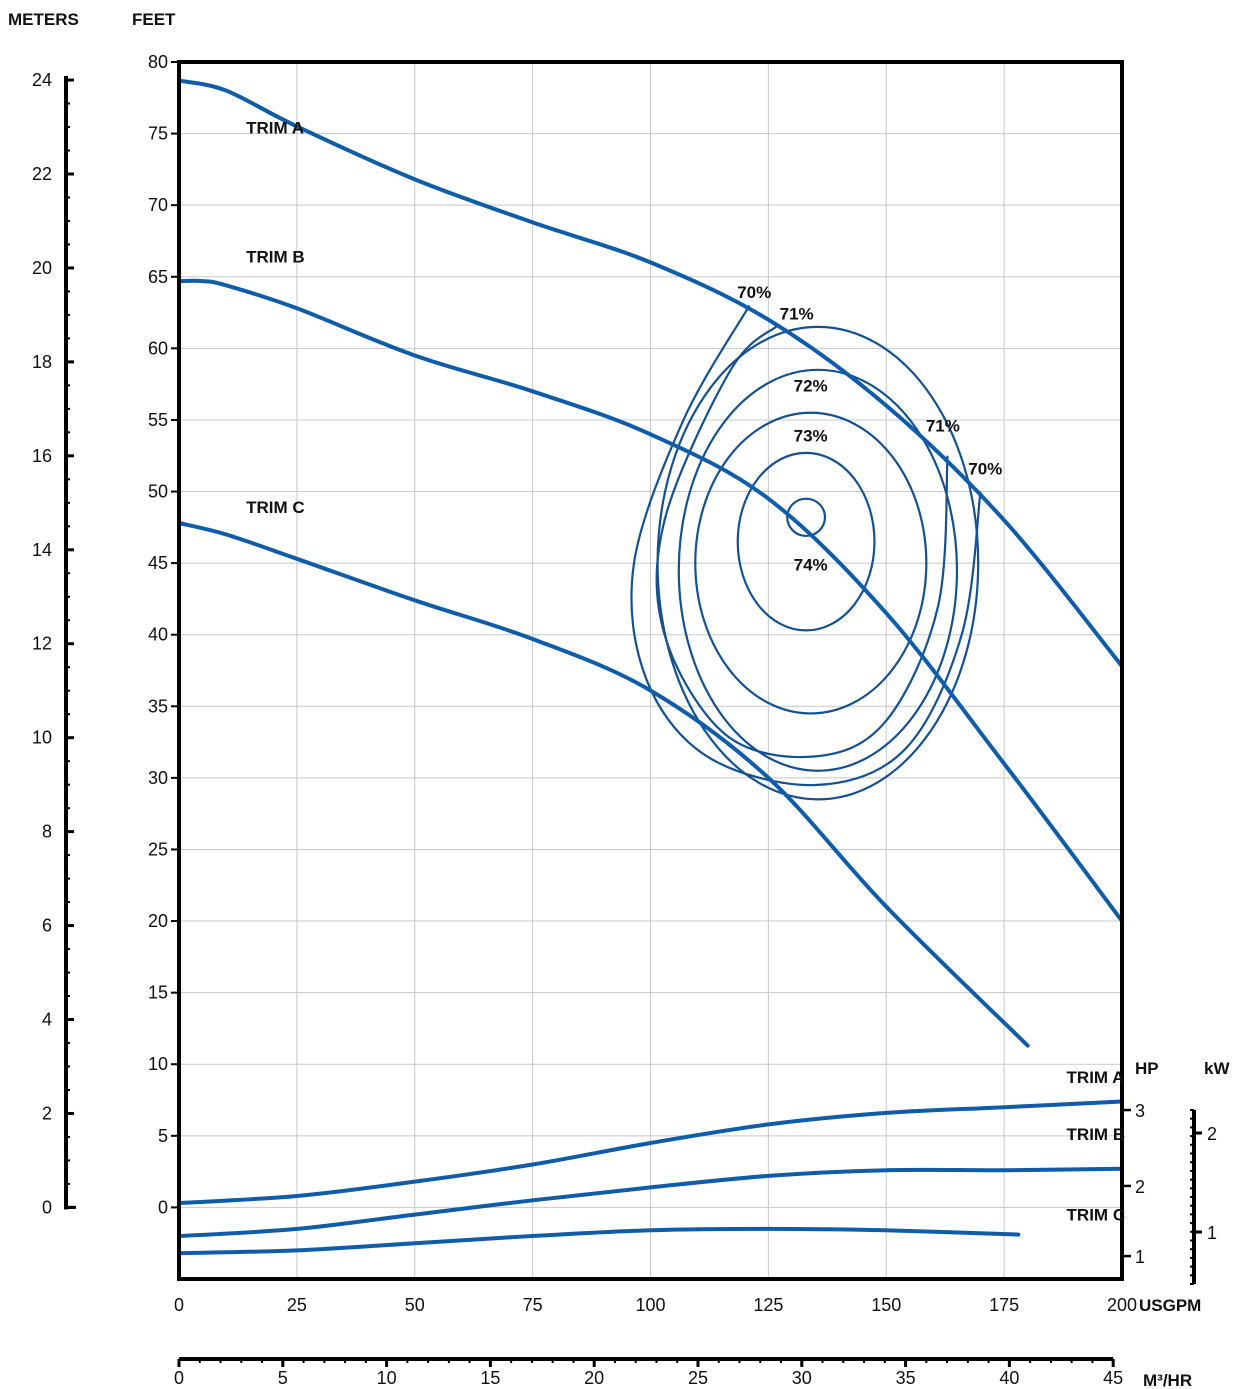 This screenshot has width=1237, height=1389. I want to click on efficiency-contours, so click(806, 552).